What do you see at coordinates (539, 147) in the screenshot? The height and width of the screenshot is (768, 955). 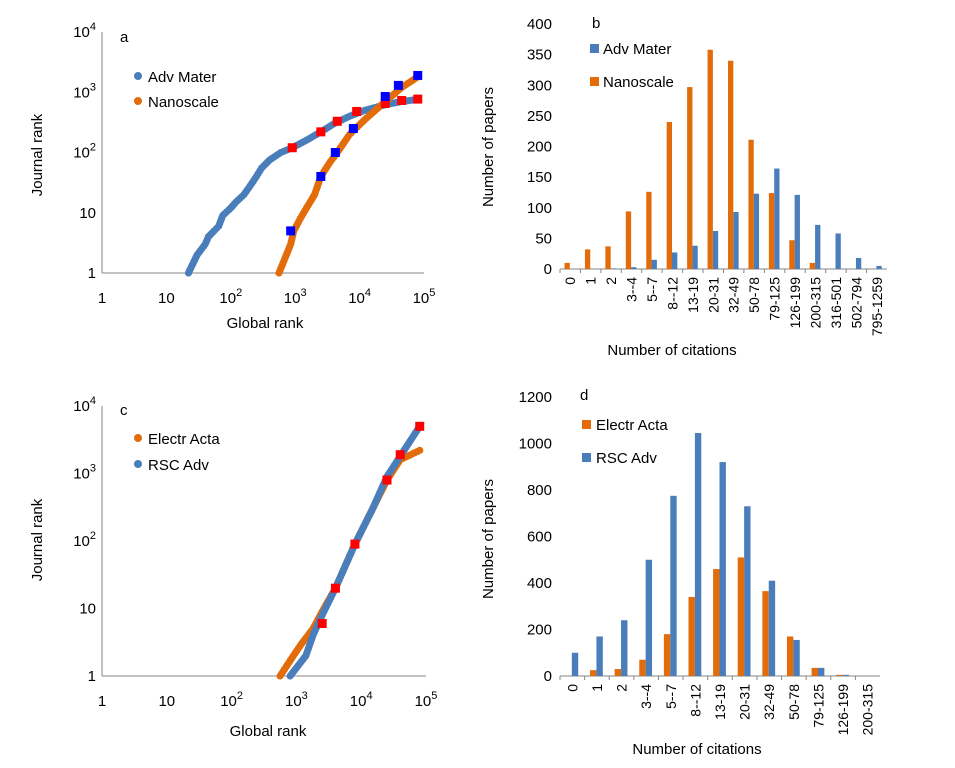 I see `y-tick-label: 200` at bounding box center [539, 147].